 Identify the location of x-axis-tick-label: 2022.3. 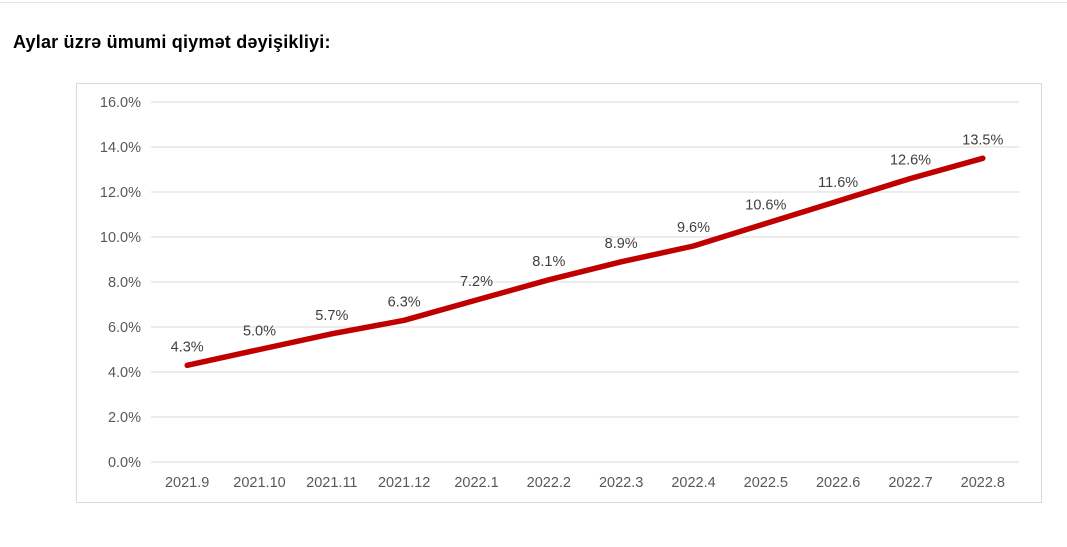
(621, 483).